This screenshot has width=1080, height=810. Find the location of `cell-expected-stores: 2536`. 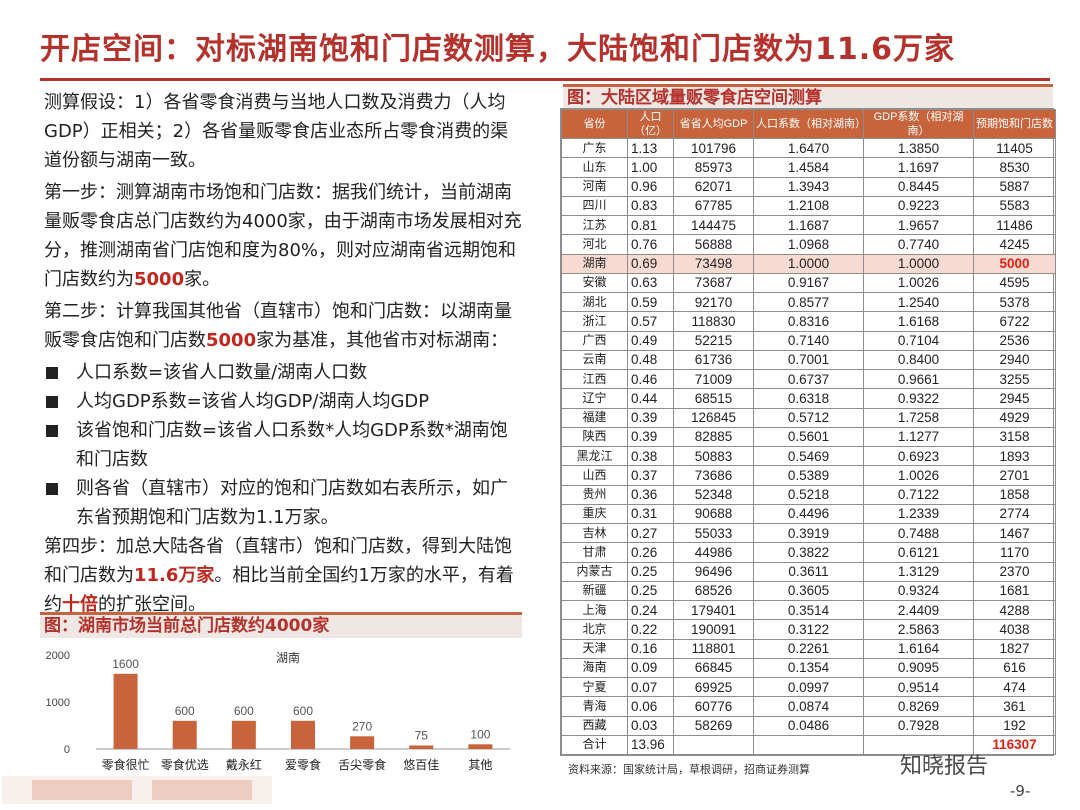

cell-expected-stores: 2536 is located at coordinates (1014, 340).